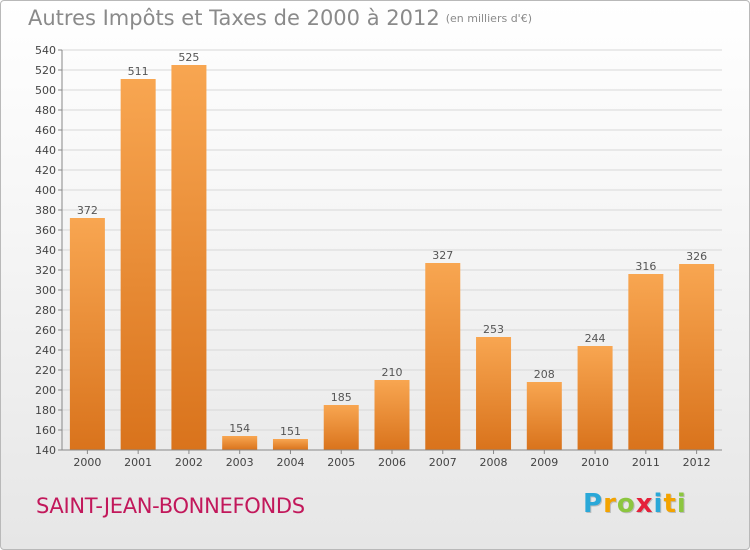 Image resolution: width=750 pixels, height=550 pixels. Describe the element at coordinates (45, 270) in the screenshot. I see `y-tick-label: 320` at that location.